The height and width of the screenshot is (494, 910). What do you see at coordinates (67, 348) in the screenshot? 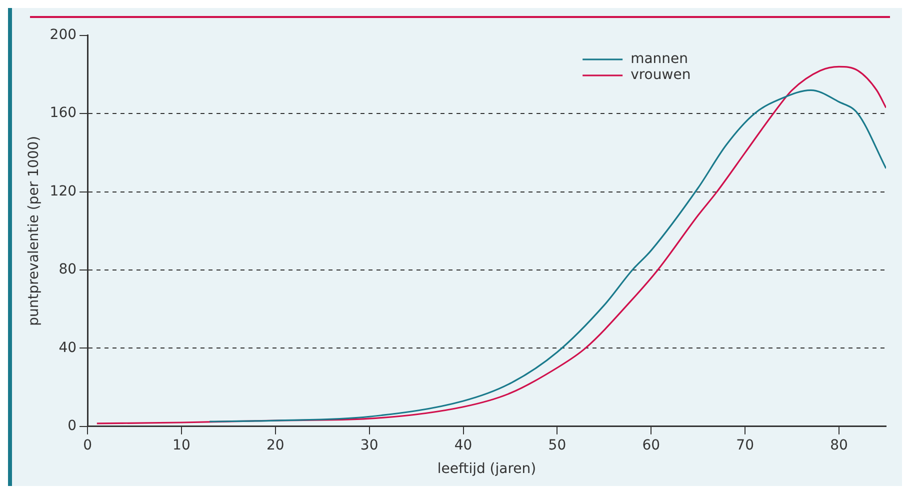
I see `y-tick-label: 40` at bounding box center [67, 348].